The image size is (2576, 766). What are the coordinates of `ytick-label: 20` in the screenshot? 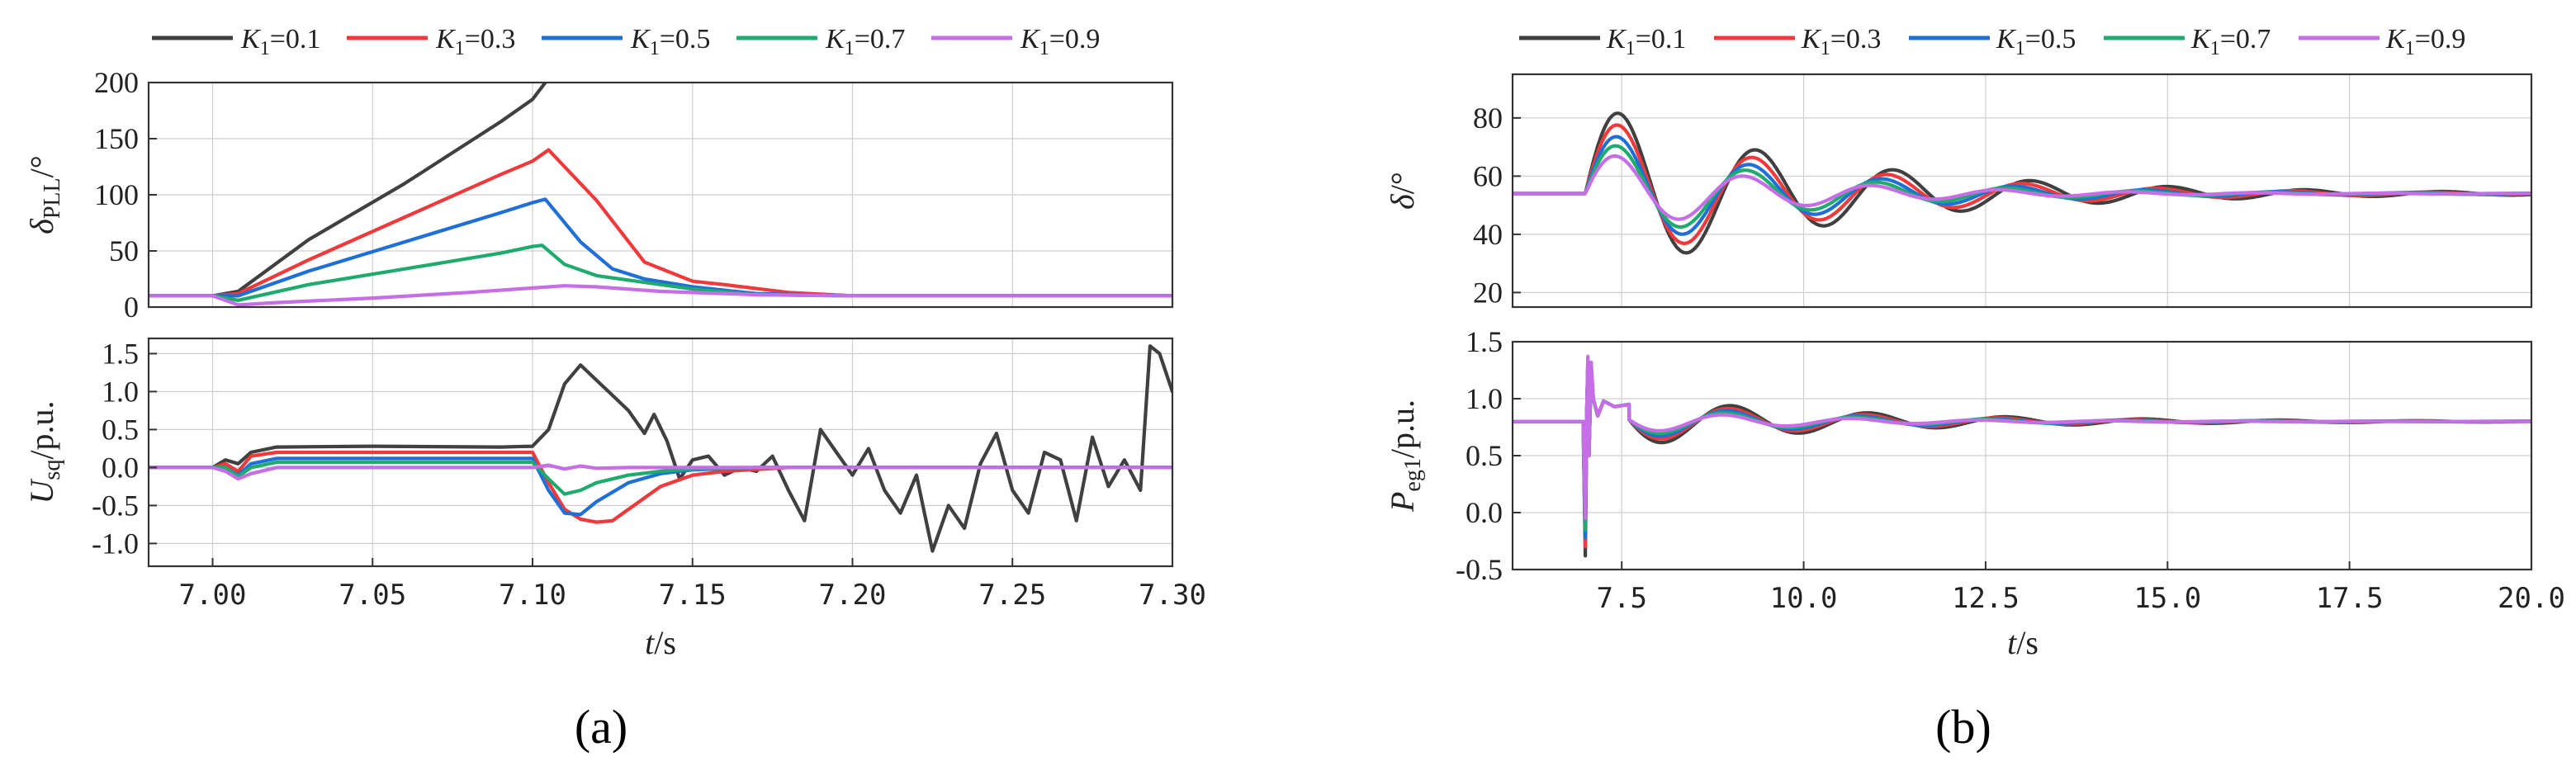 It's located at (1488, 293).